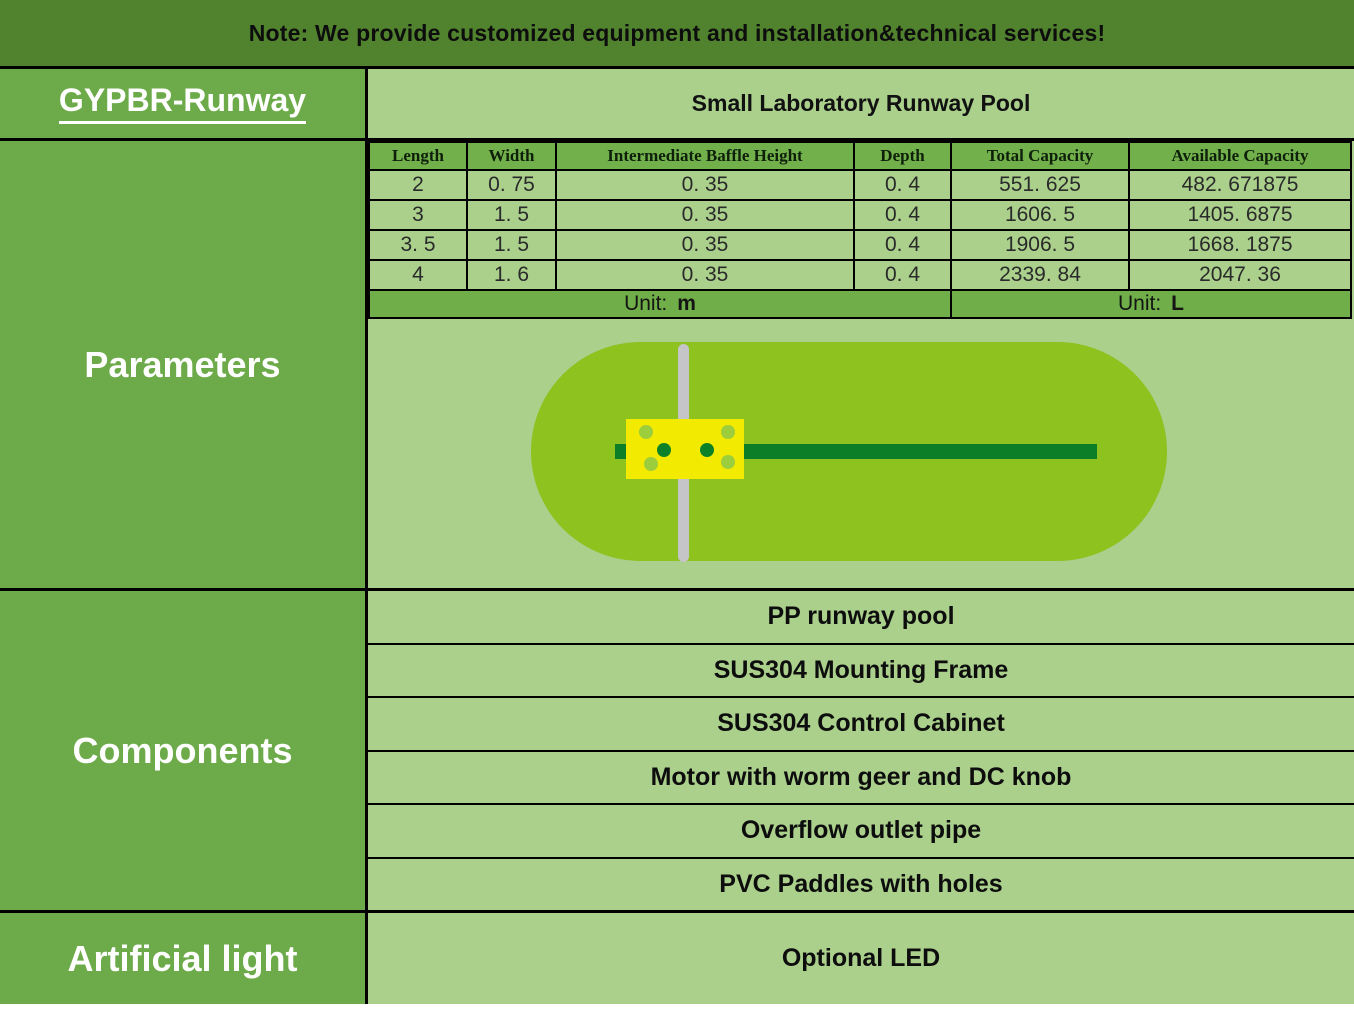 The height and width of the screenshot is (1011, 1354). Describe the element at coordinates (685, 449) in the screenshot. I see `paddle-wheel` at that location.